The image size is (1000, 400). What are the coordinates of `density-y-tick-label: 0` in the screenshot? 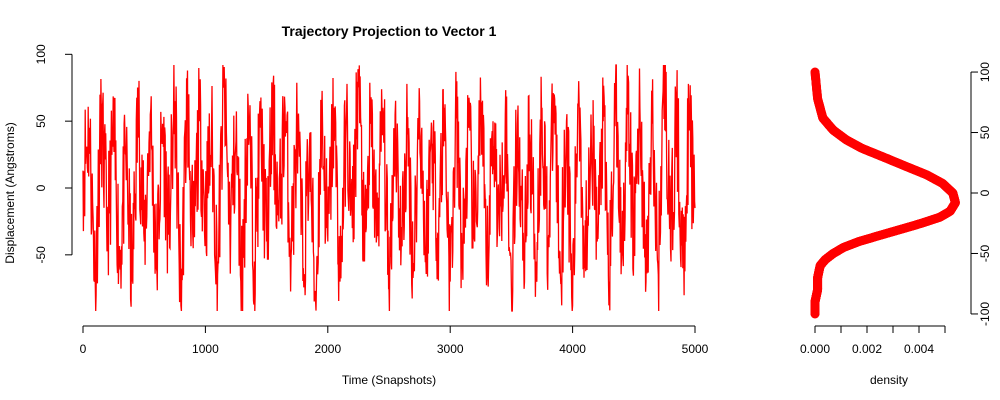 It's located at (985, 192).